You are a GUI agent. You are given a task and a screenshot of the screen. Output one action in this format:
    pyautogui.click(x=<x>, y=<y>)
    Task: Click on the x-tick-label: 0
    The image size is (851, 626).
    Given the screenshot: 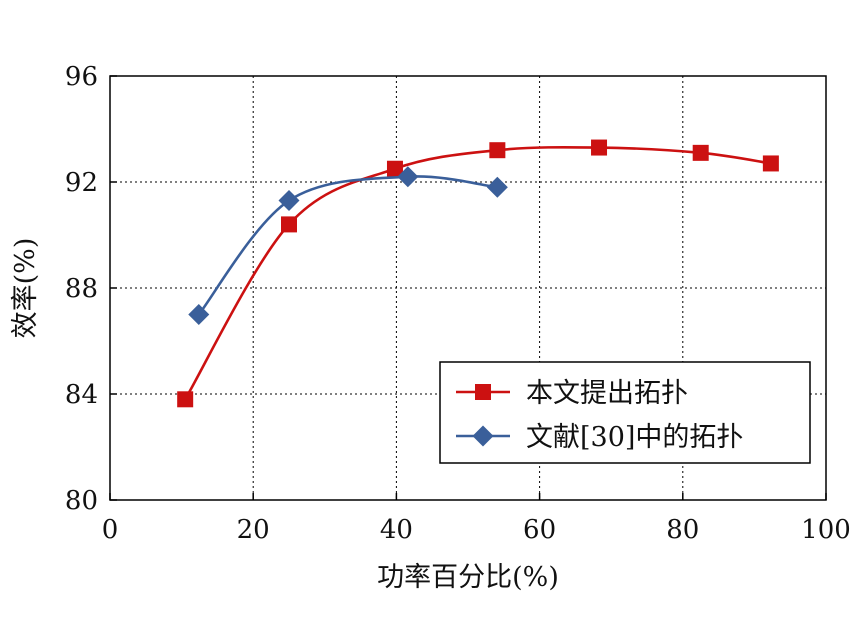 What is the action you would take?
    pyautogui.click(x=110, y=530)
    